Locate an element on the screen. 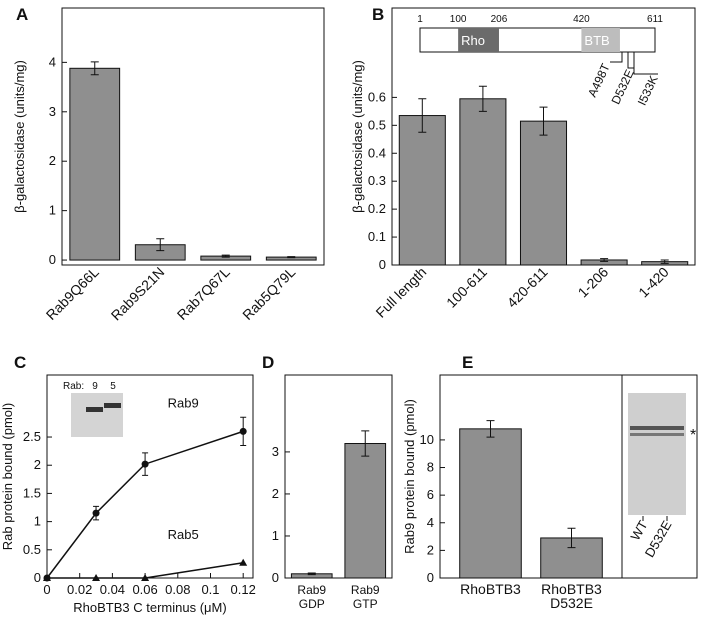 This screenshot has width=704, height=624. x-tick-label: 1-420 is located at coordinates (653, 282).